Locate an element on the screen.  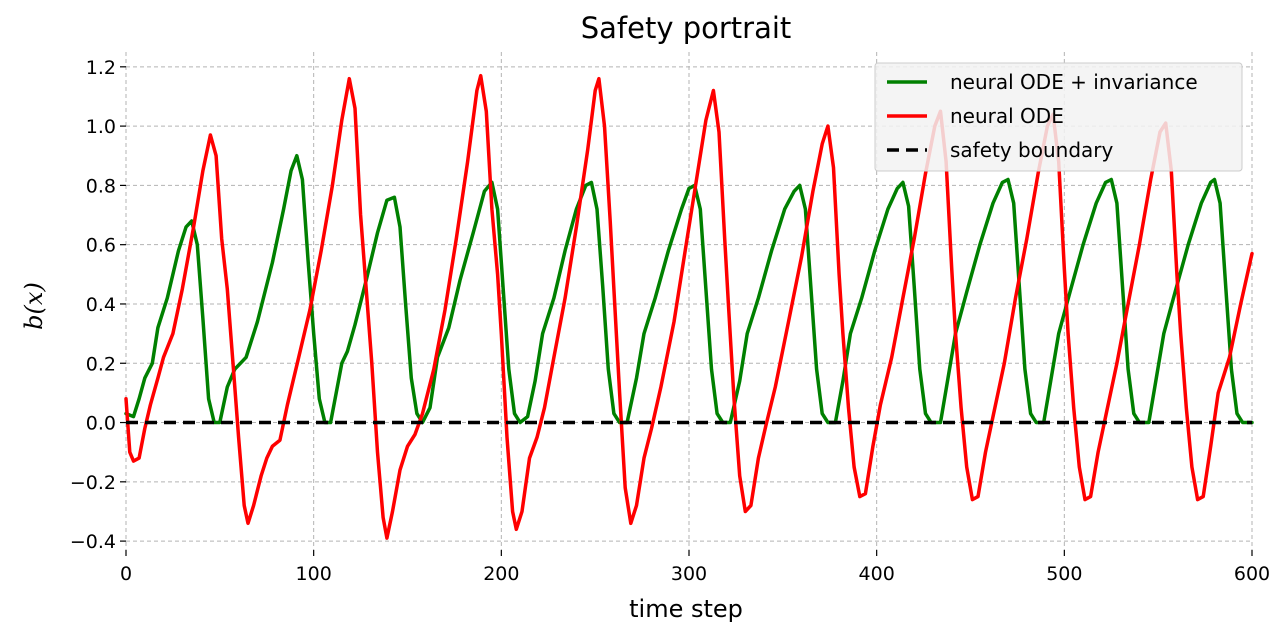
x-tick-label: 0 is located at coordinates (126, 574).